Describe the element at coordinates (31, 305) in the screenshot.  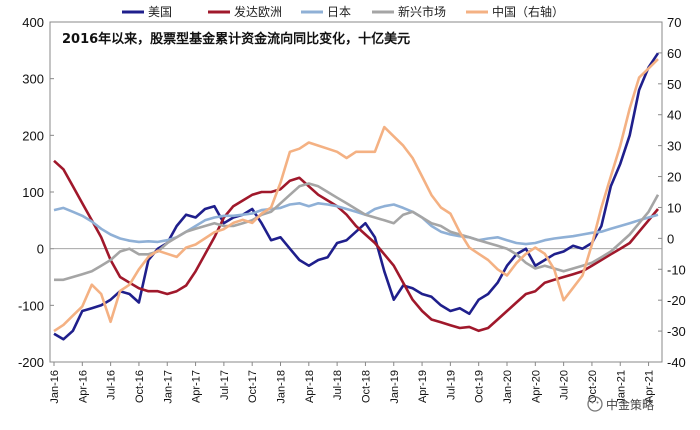
I see `y-left-tick-label: -100` at that location.